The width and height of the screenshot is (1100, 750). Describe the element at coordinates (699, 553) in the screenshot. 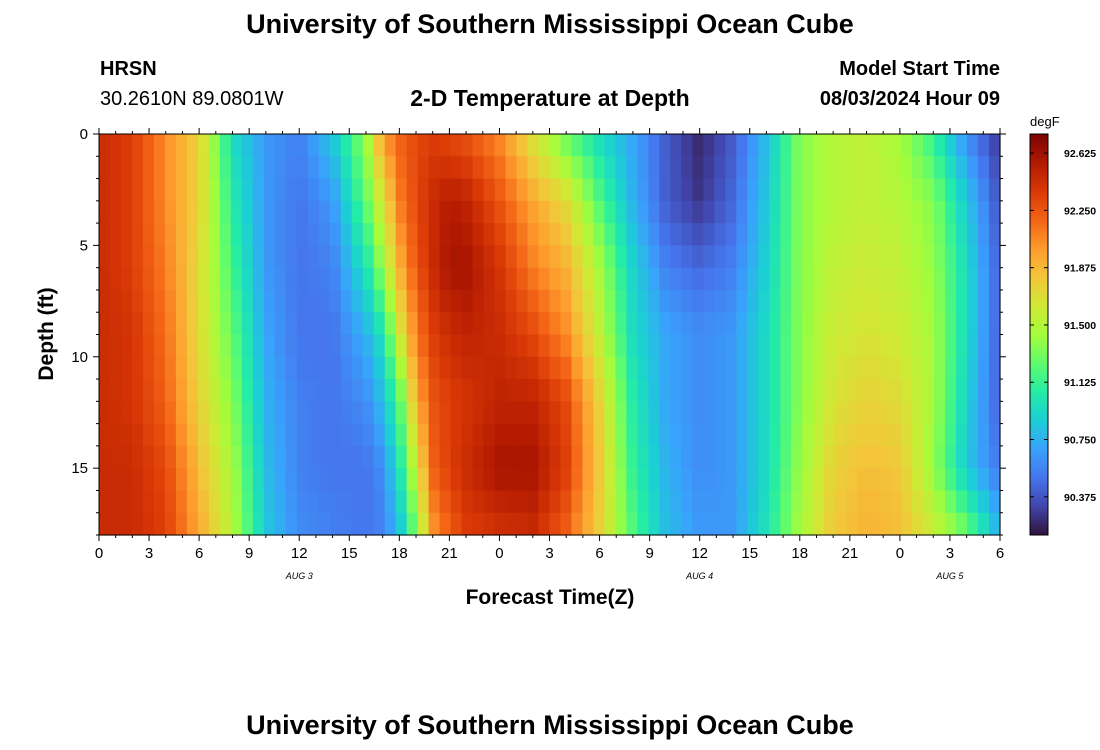

I see `x-tick-label: 12` at that location.